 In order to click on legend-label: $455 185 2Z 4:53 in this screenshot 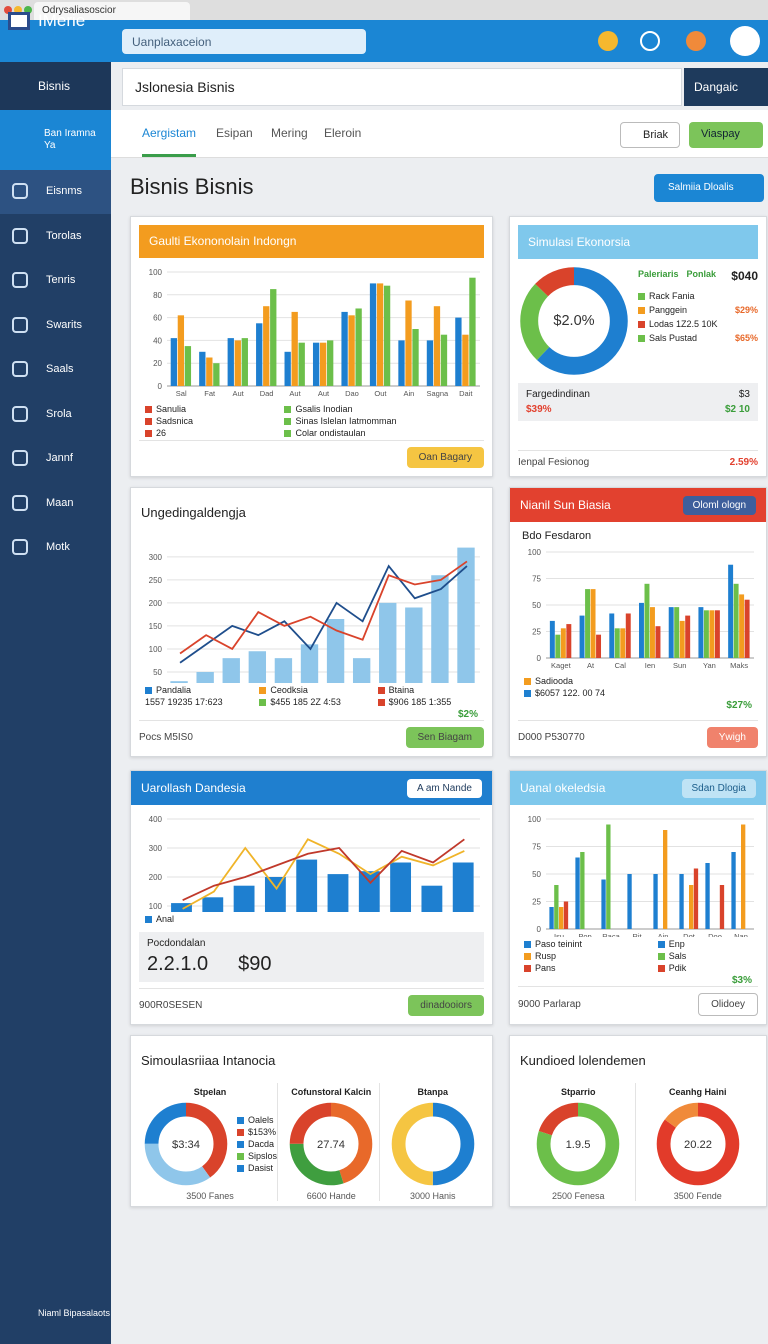, I will do `click(305, 702)`.